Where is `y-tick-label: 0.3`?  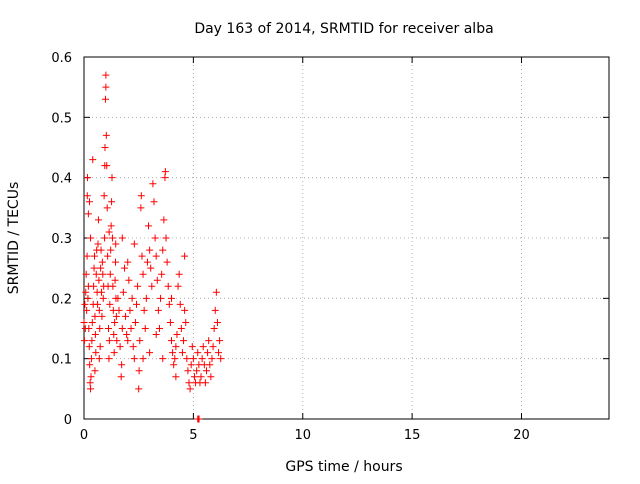 y-tick-label: 0.3 is located at coordinates (61, 239).